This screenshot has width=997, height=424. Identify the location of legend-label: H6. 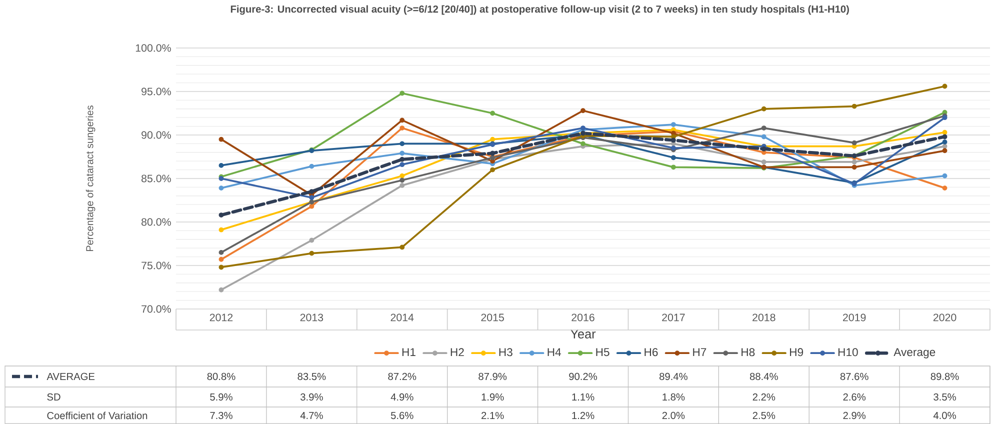
(651, 352).